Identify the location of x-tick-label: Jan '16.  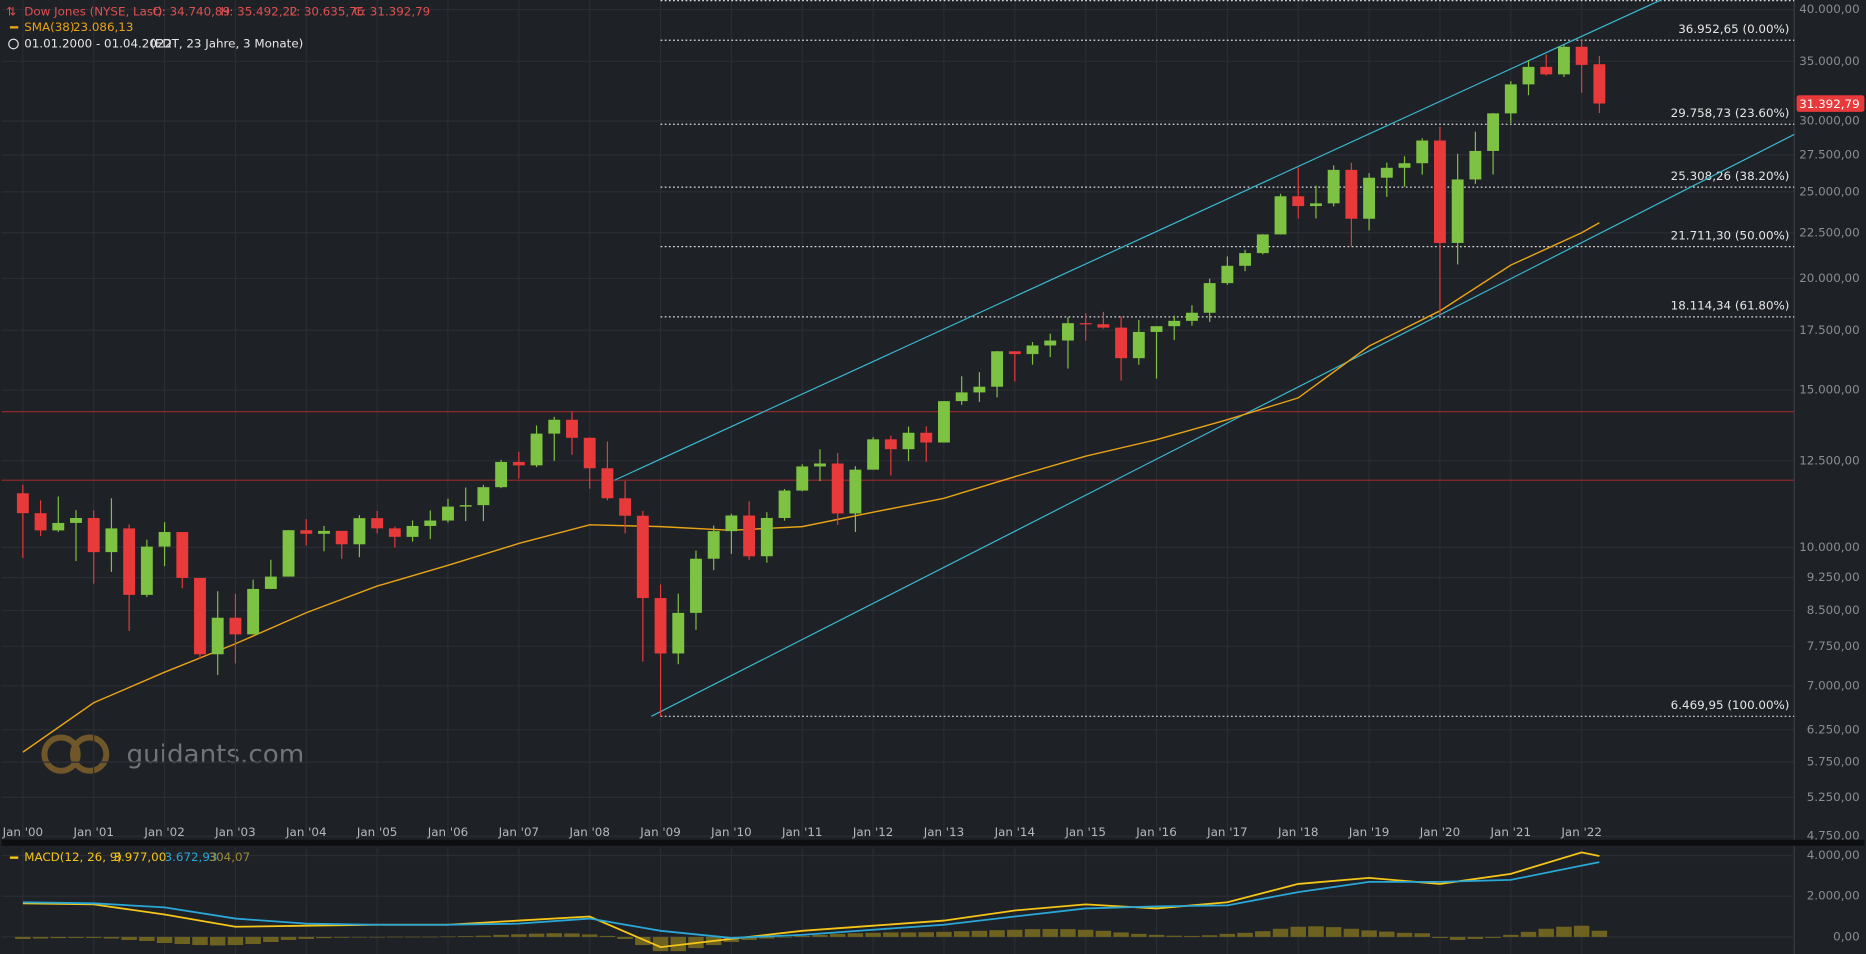
(1155, 832).